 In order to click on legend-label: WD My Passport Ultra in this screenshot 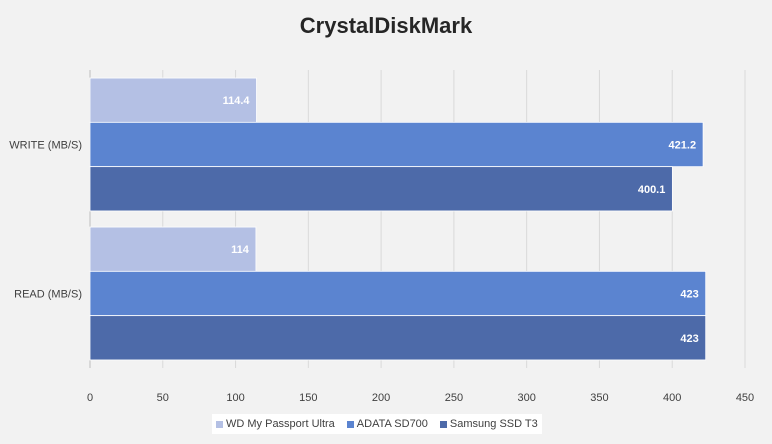, I will do `click(280, 424)`.